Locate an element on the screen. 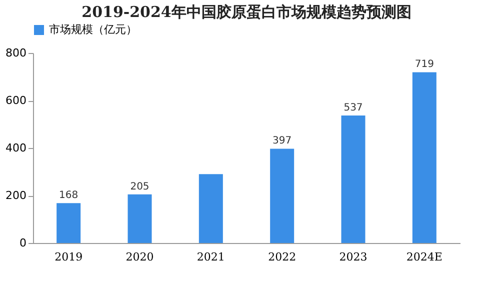 This screenshot has height=284, width=499. text: 168 is located at coordinates (68, 196).